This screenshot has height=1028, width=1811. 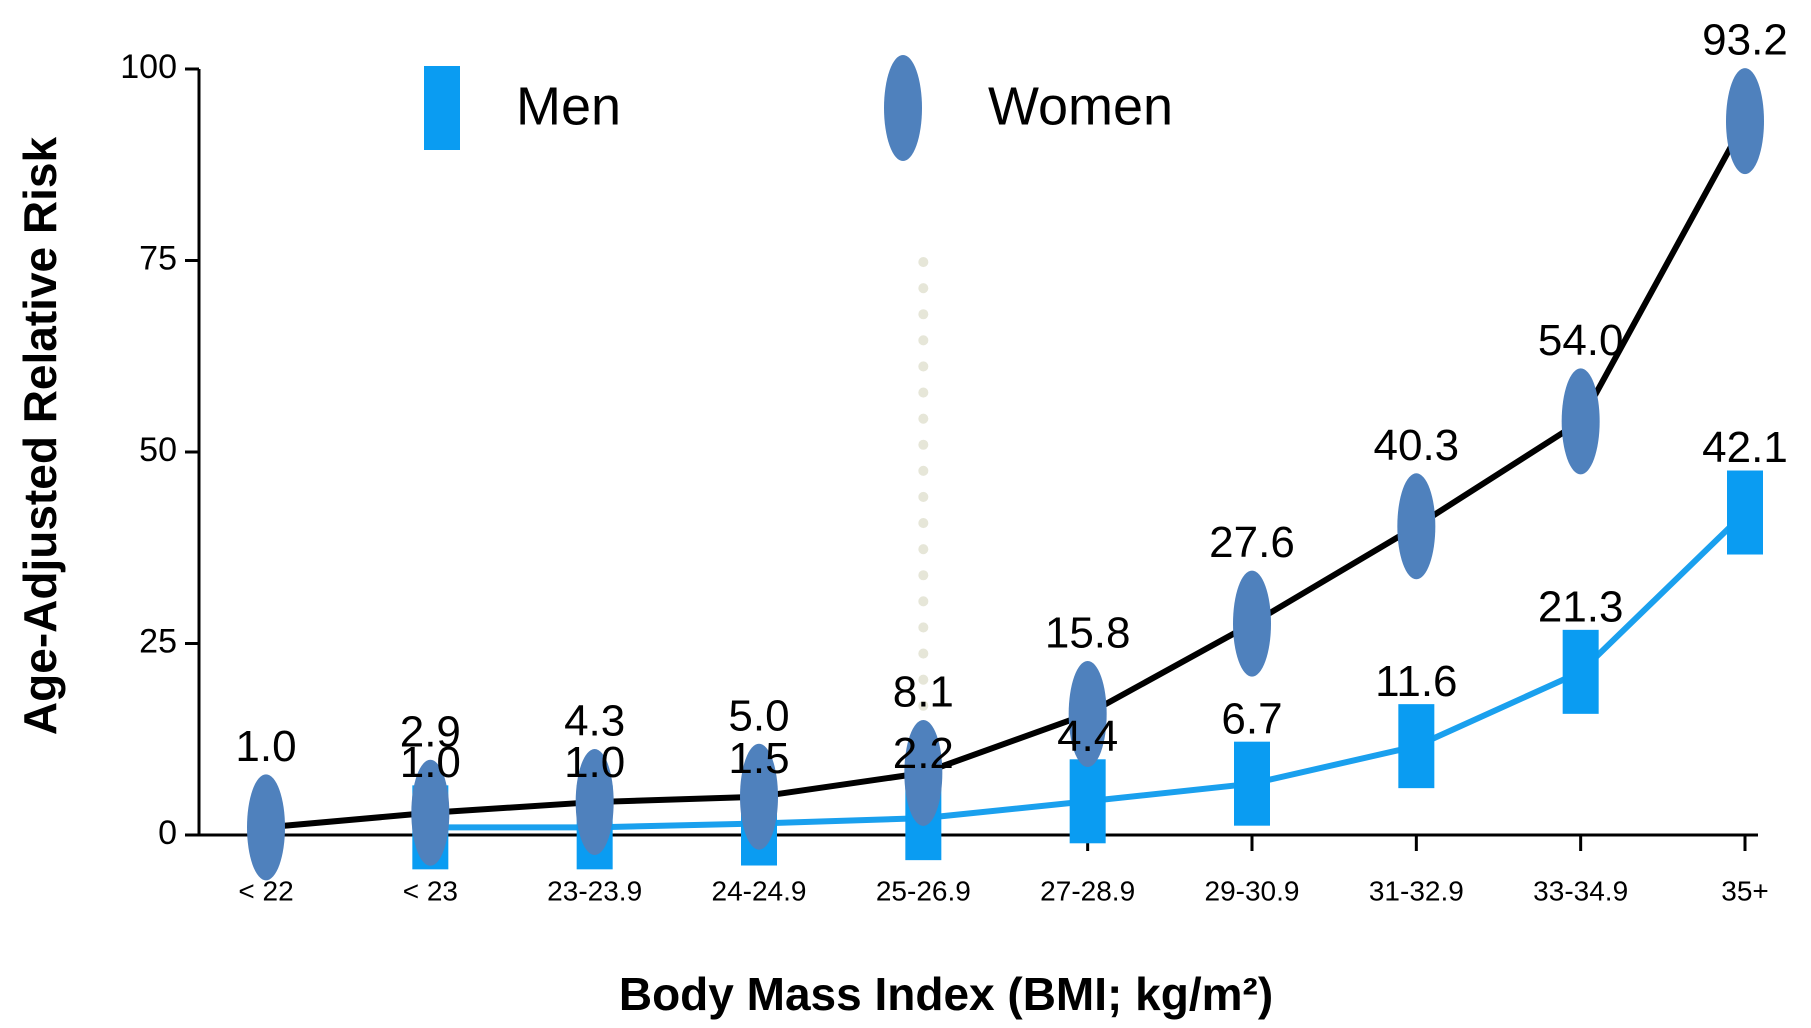 What do you see at coordinates (1417, 445) in the screenshot?
I see `data-label: 40.3` at bounding box center [1417, 445].